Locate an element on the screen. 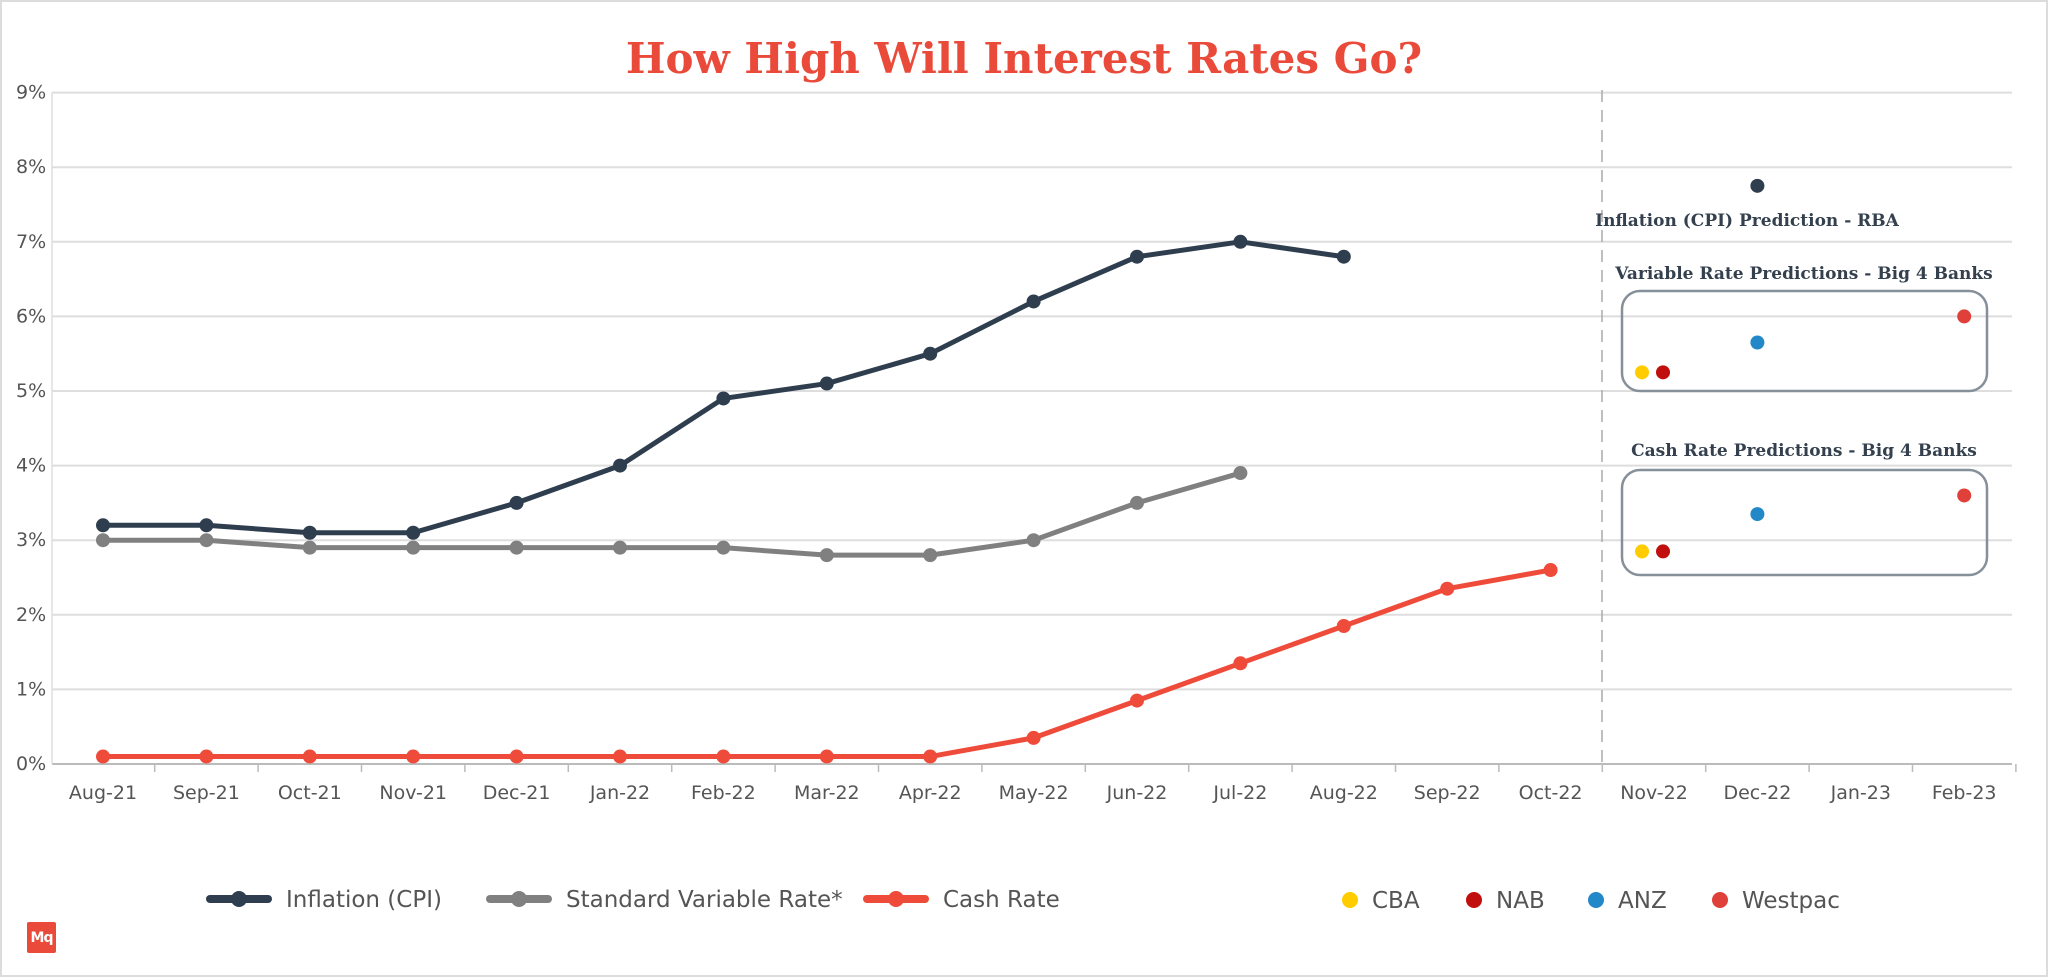  y-tick-label: 2% is located at coordinates (31, 615).